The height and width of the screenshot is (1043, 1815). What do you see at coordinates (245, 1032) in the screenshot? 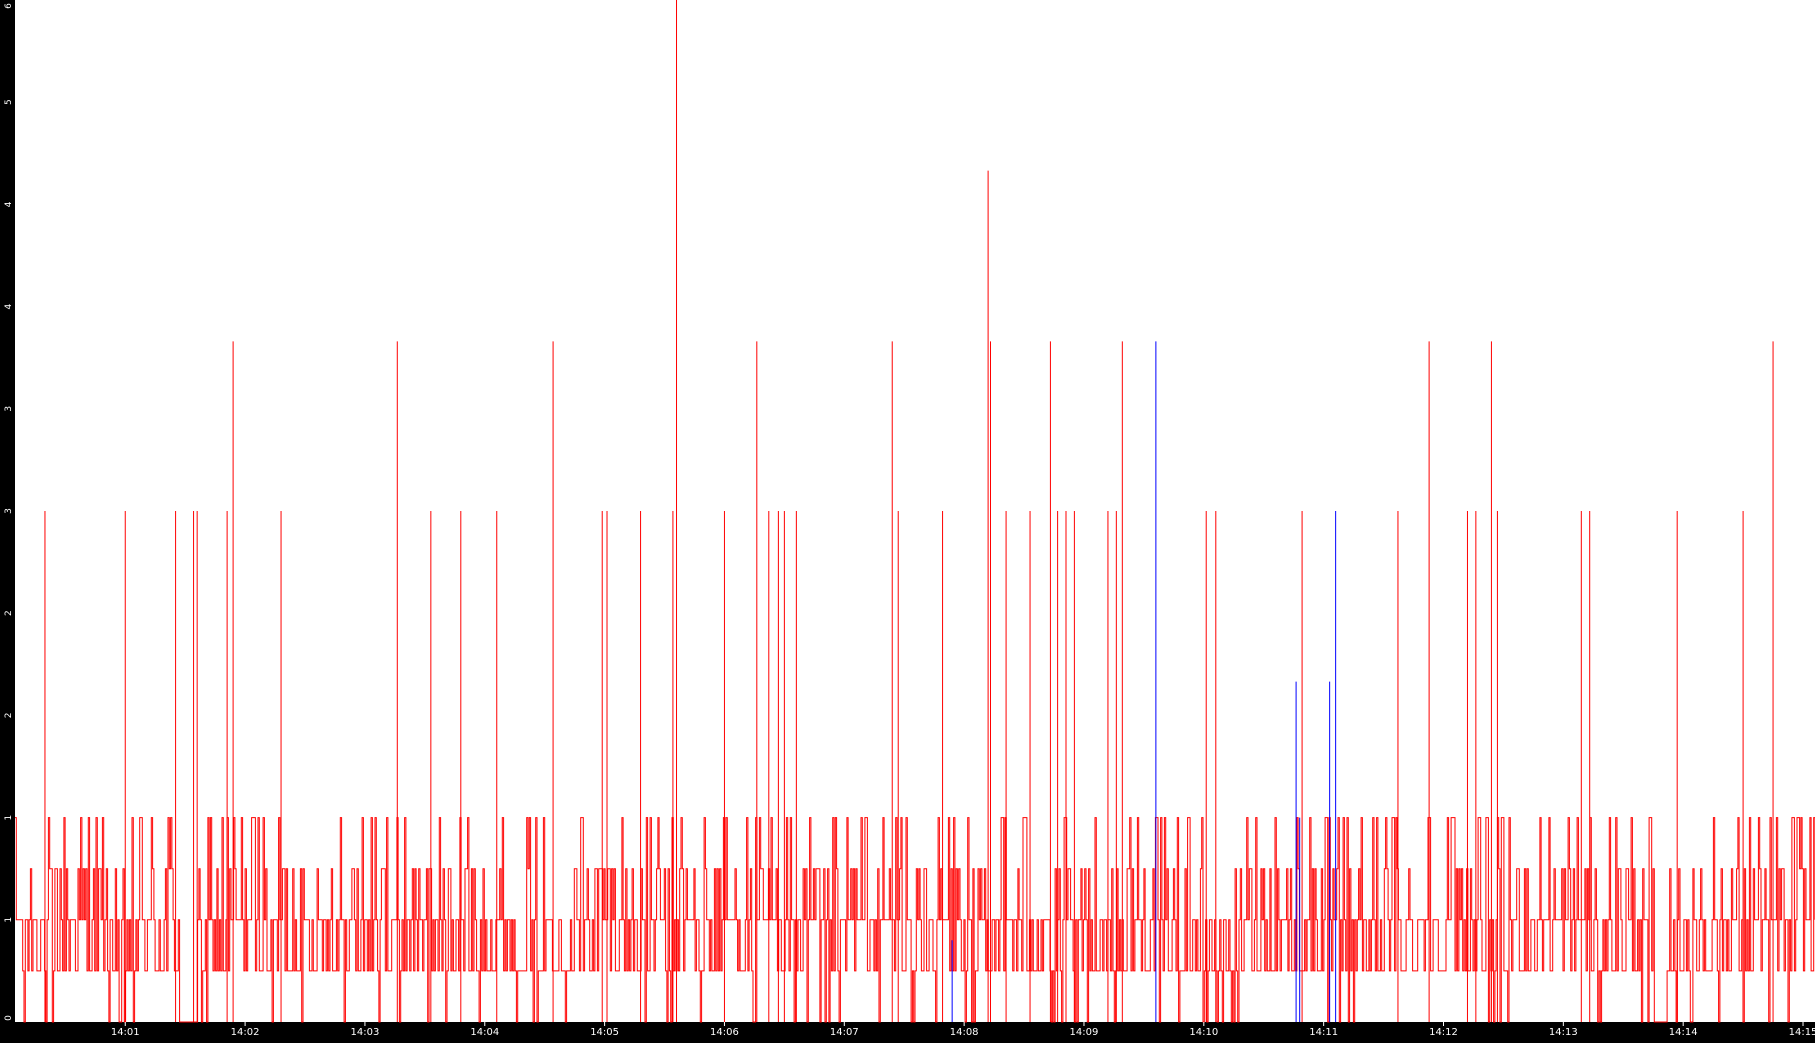
I see `x-tick-label: 14:02` at bounding box center [245, 1032].